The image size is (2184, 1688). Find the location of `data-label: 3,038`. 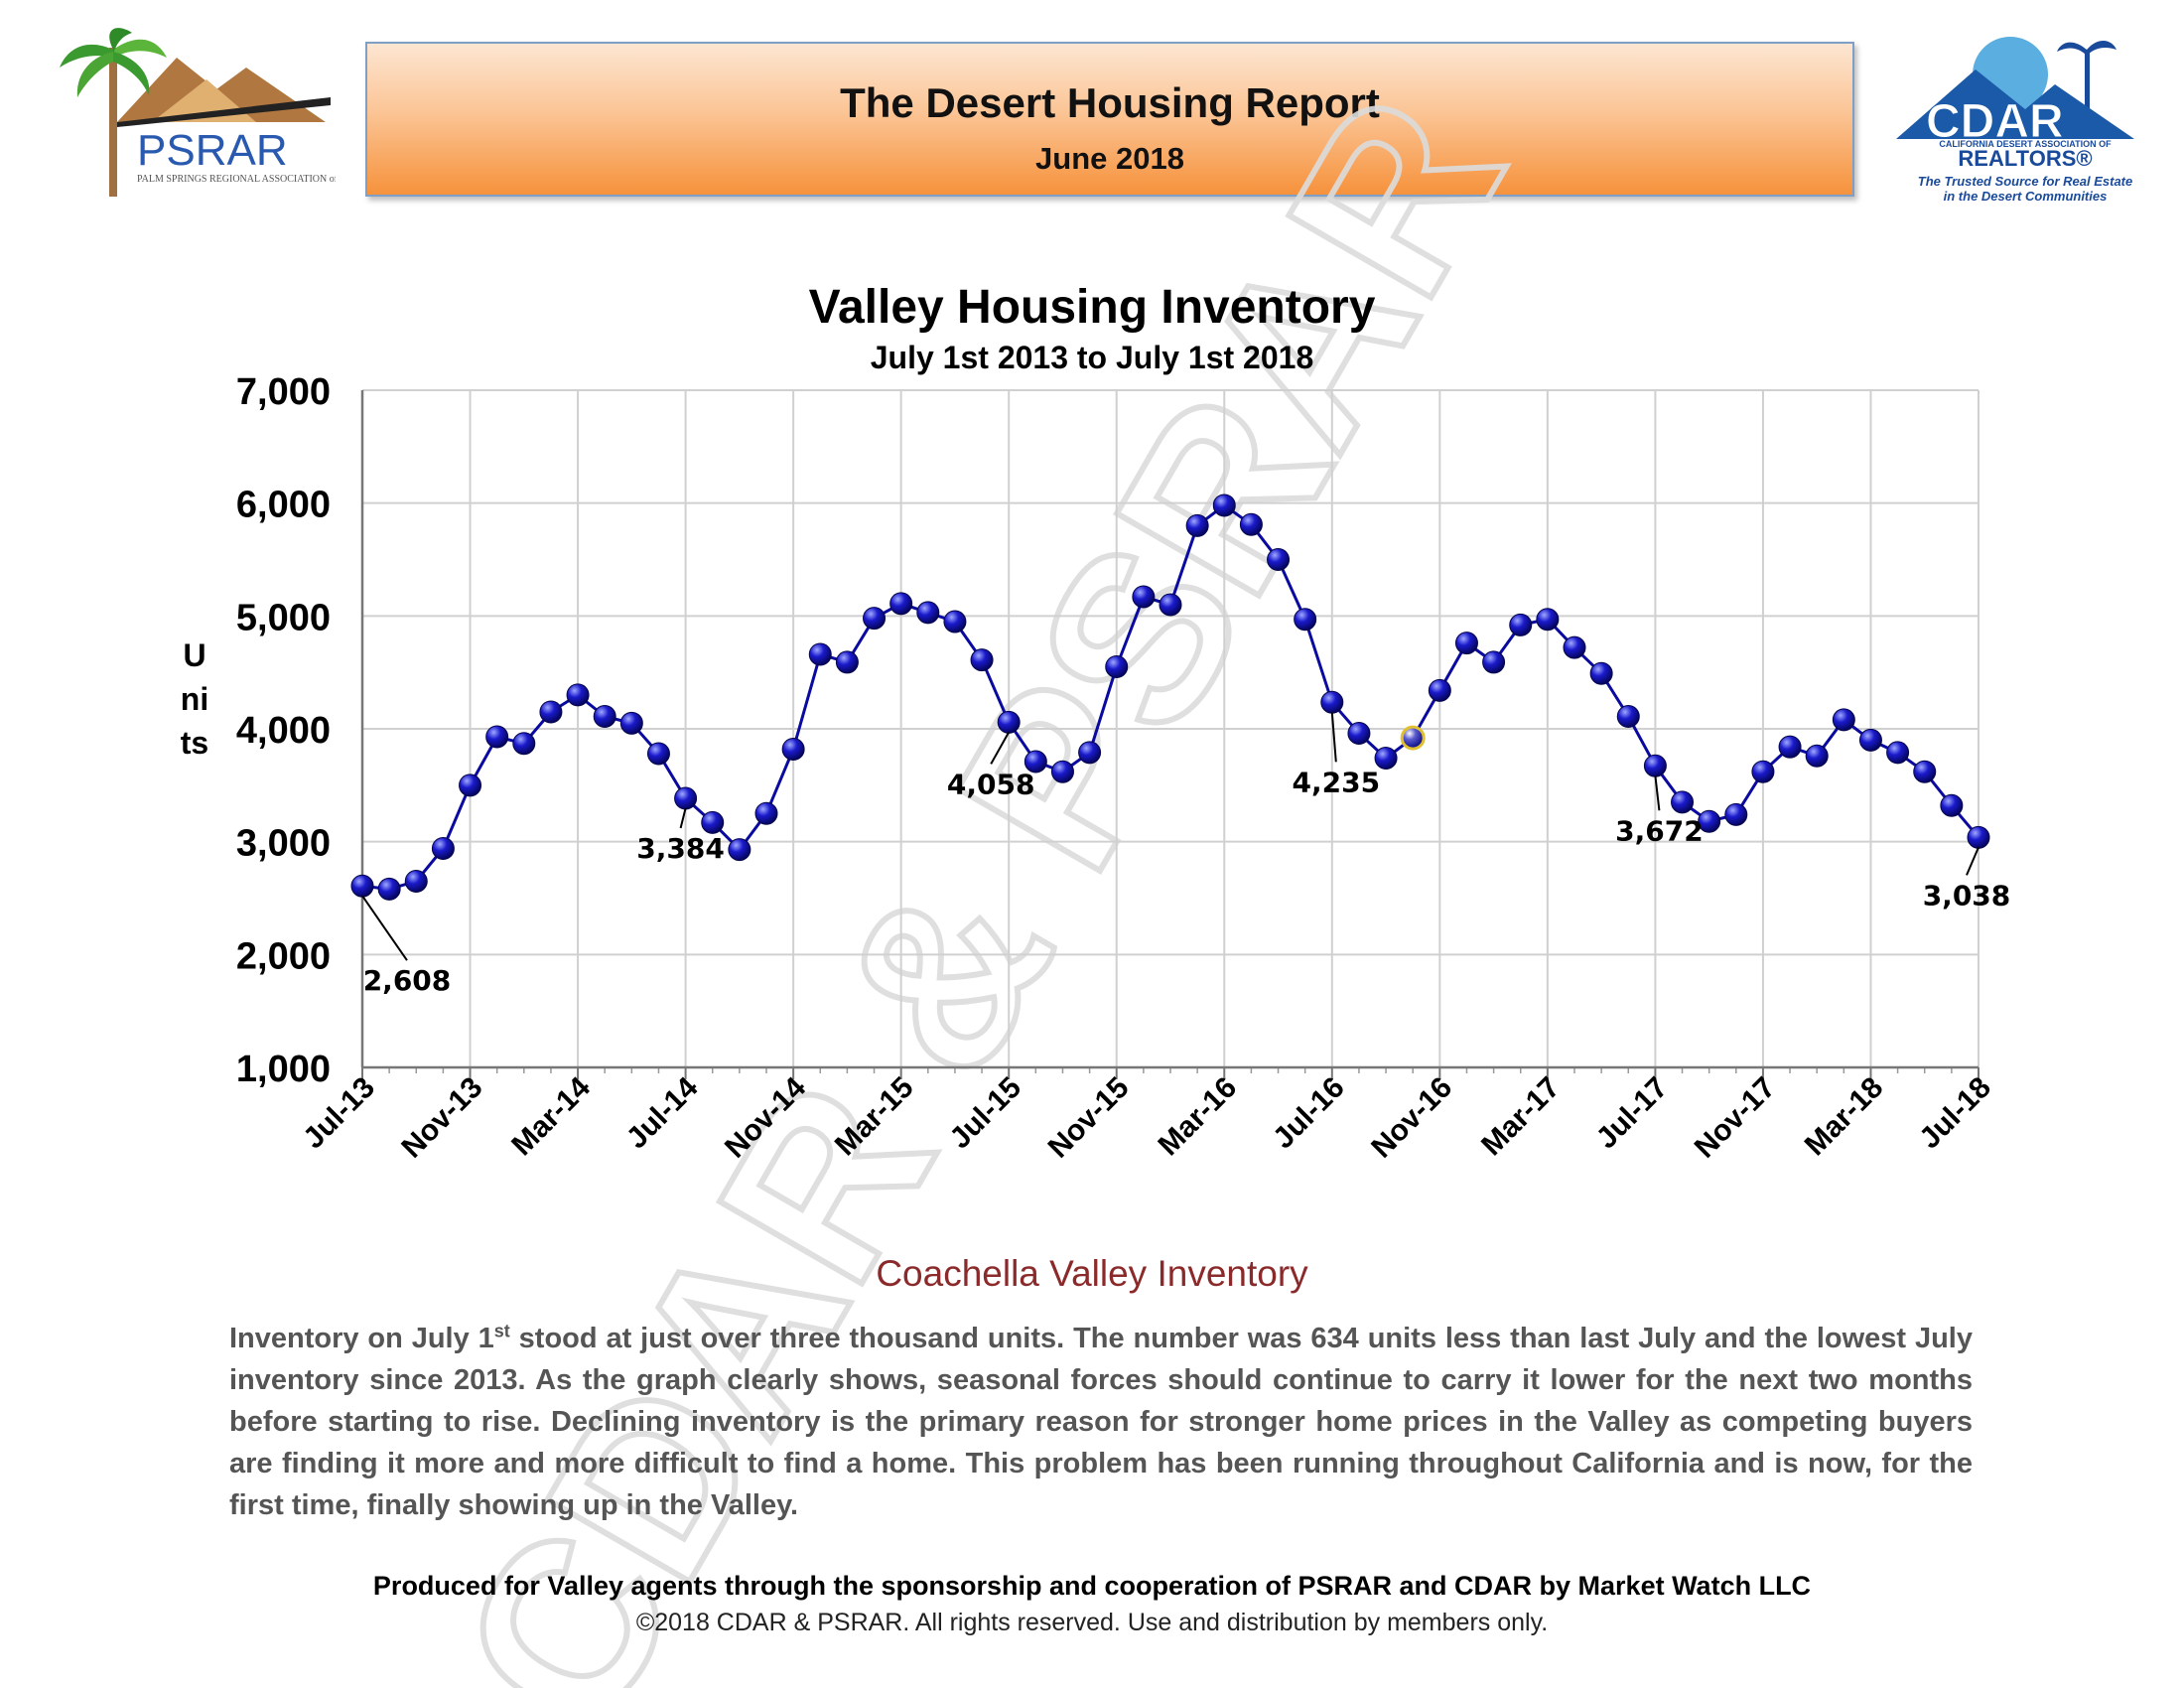

data-label: 3,038 is located at coordinates (1967, 895).